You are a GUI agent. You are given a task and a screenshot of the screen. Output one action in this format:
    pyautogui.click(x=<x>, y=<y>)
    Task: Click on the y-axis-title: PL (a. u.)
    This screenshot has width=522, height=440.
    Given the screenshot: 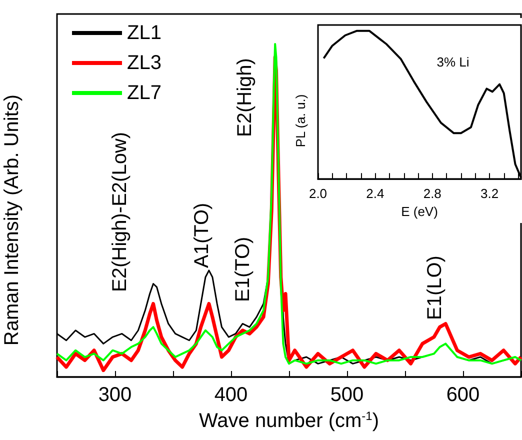 What is the action you would take?
    pyautogui.click(x=300, y=121)
    